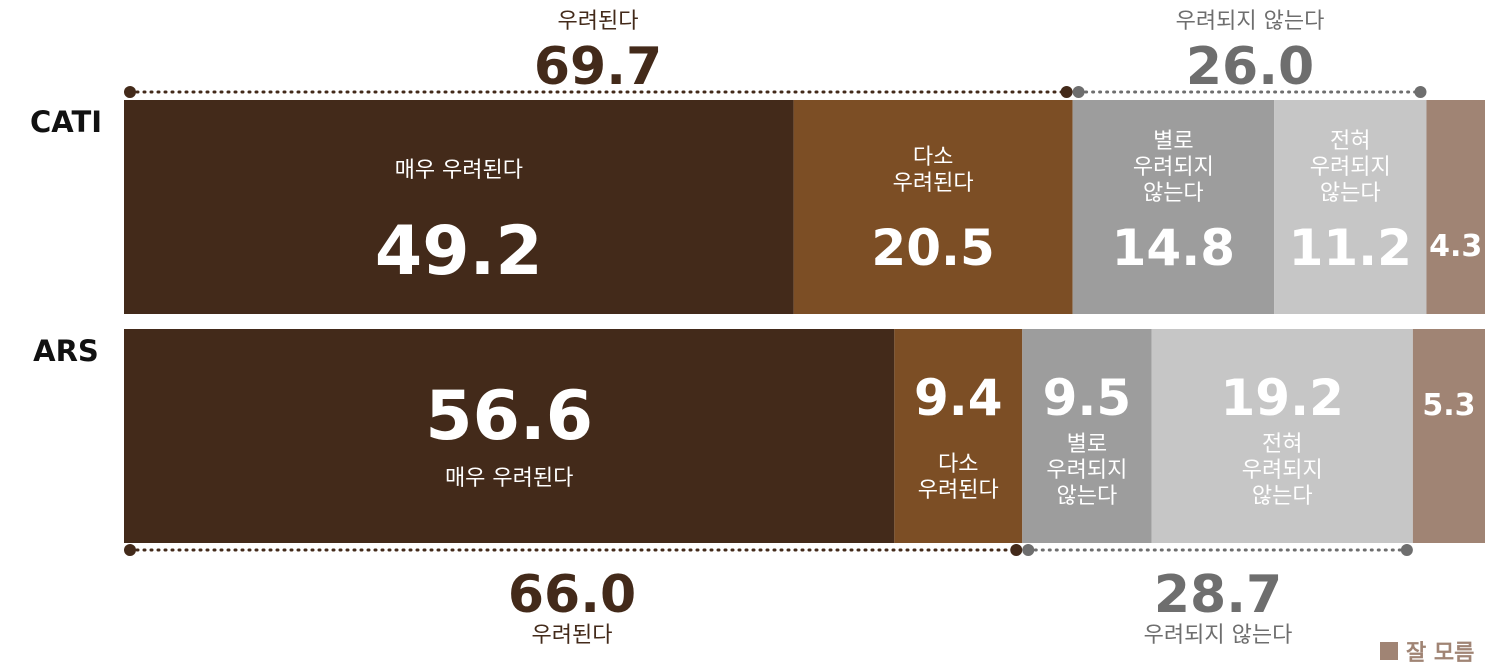 The height and width of the screenshot is (671, 1500). What do you see at coordinates (1282, 496) in the screenshot?
I see `segment-label-ars-3-2: 않는다` at bounding box center [1282, 496].